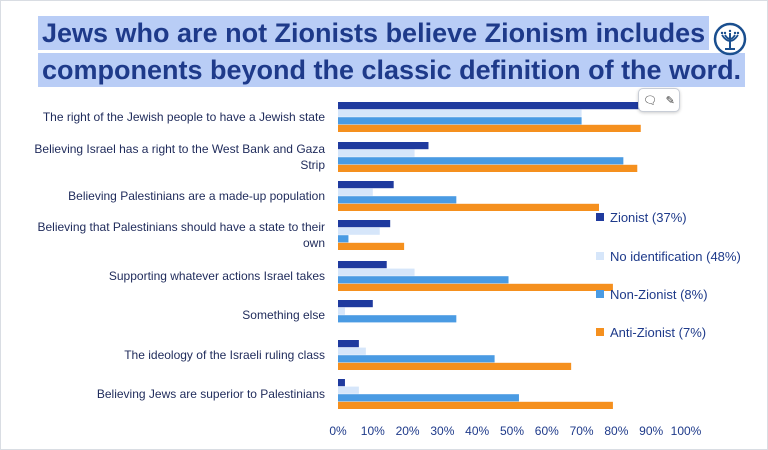  What do you see at coordinates (659, 294) in the screenshot?
I see `legend-label: Non-Zionist (8%)` at bounding box center [659, 294].